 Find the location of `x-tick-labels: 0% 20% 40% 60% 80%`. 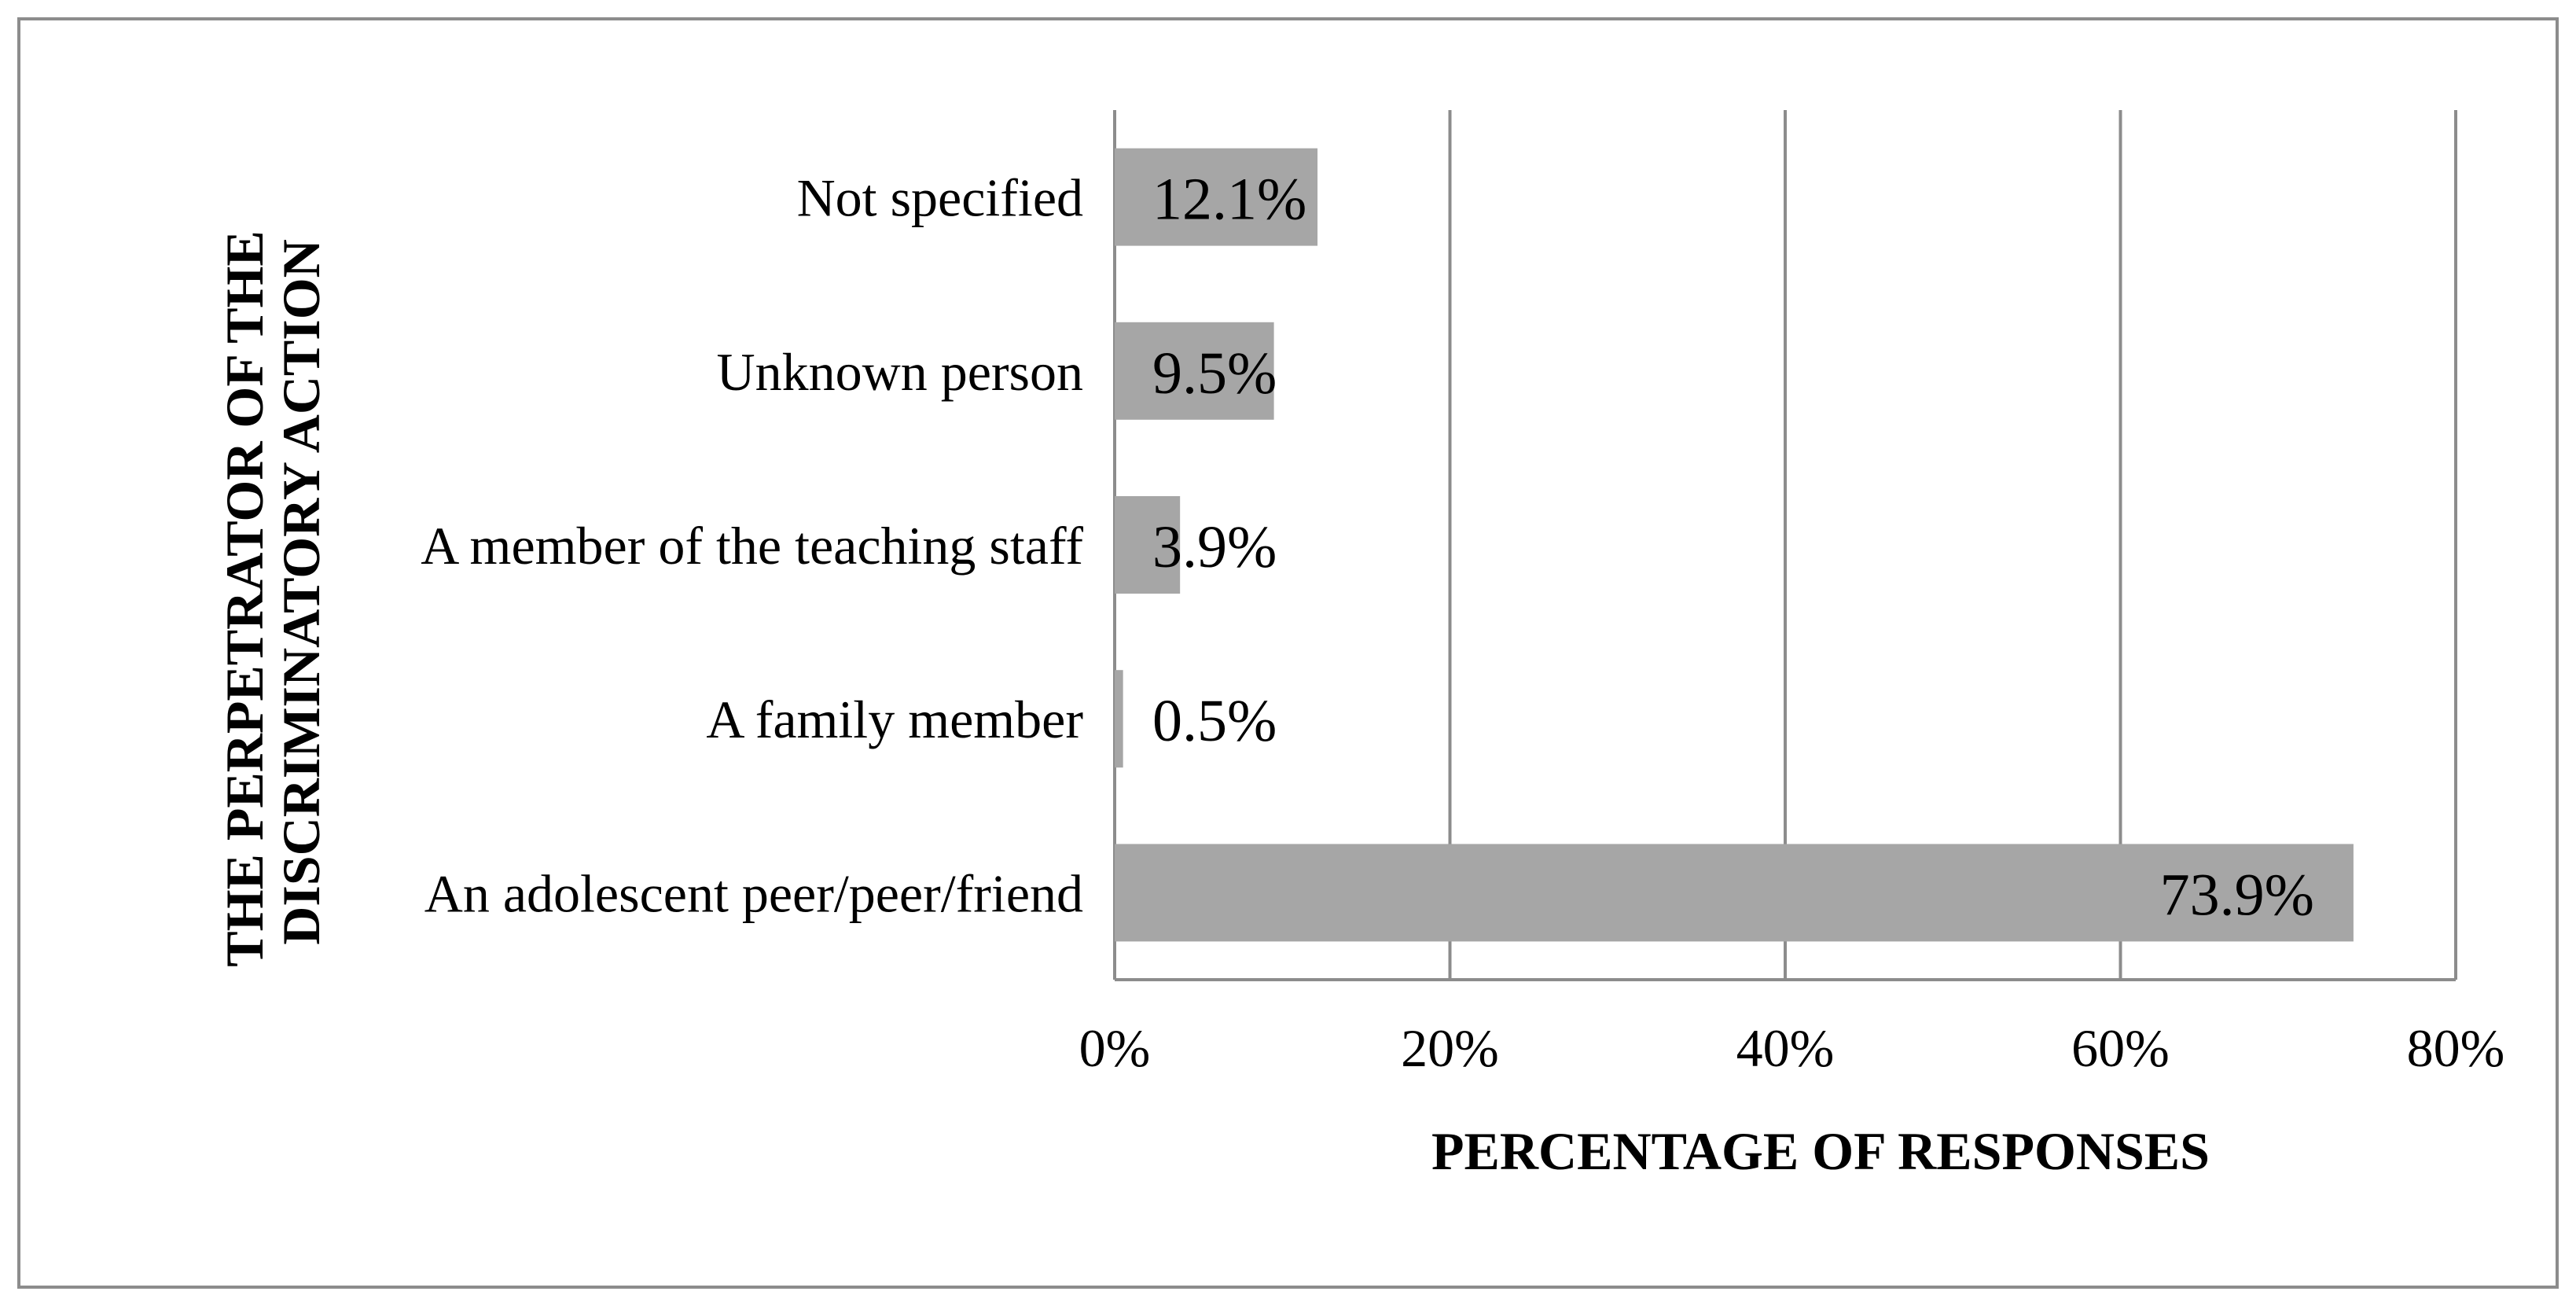

x-tick-labels: 0% 20% 40% 60% 80% is located at coordinates (1792, 1048).